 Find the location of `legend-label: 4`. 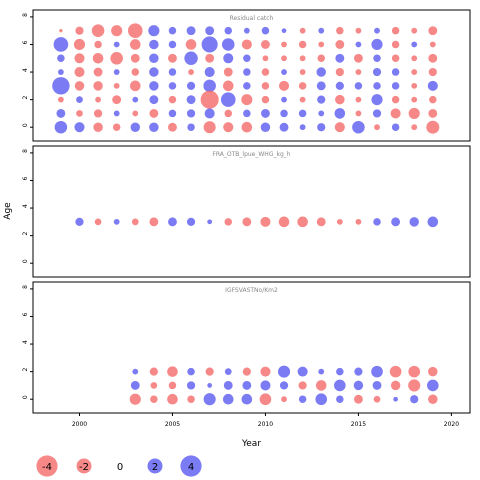

legend-label: 4 is located at coordinates (191, 467).